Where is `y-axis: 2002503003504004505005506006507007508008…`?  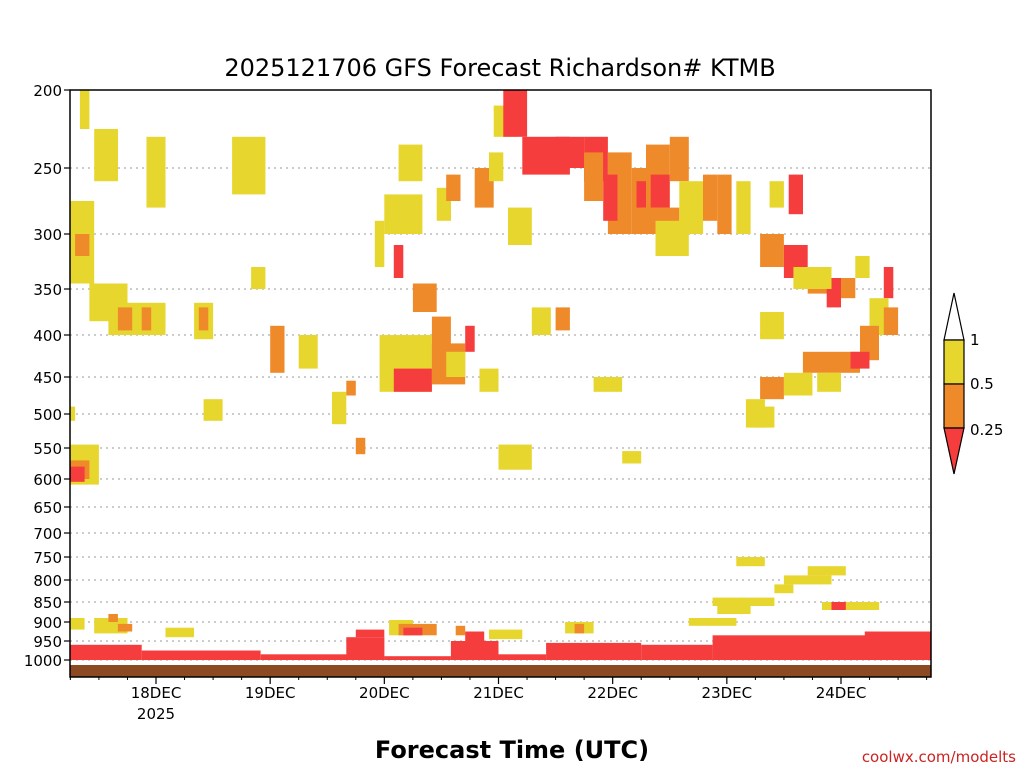
y-axis: 2002503003504004505005506006507007508008… is located at coordinates (47, 376).